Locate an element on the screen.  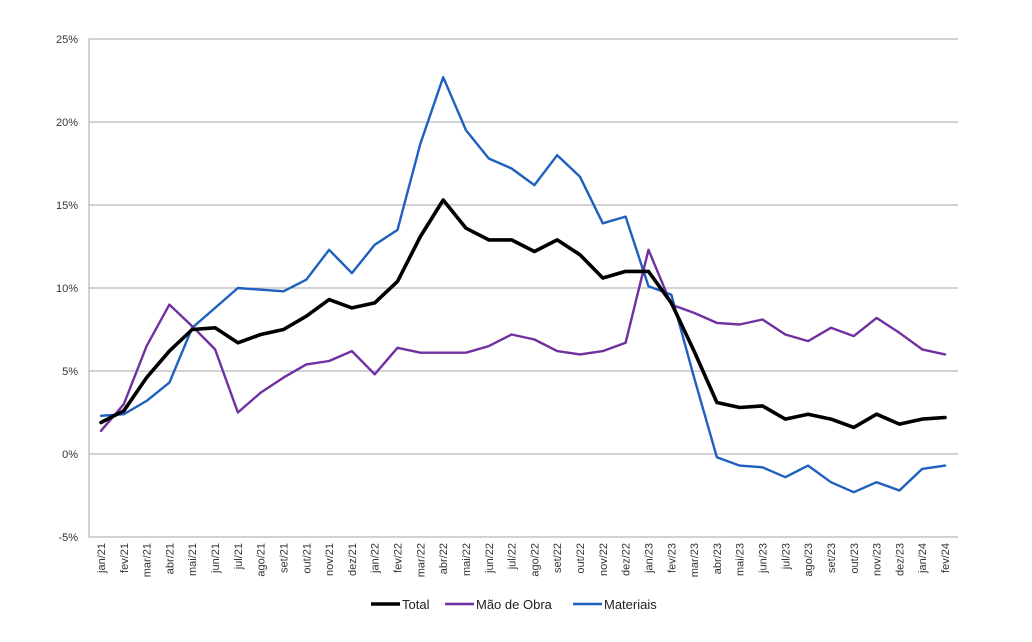
legend-label: Total is located at coordinates (416, 604).